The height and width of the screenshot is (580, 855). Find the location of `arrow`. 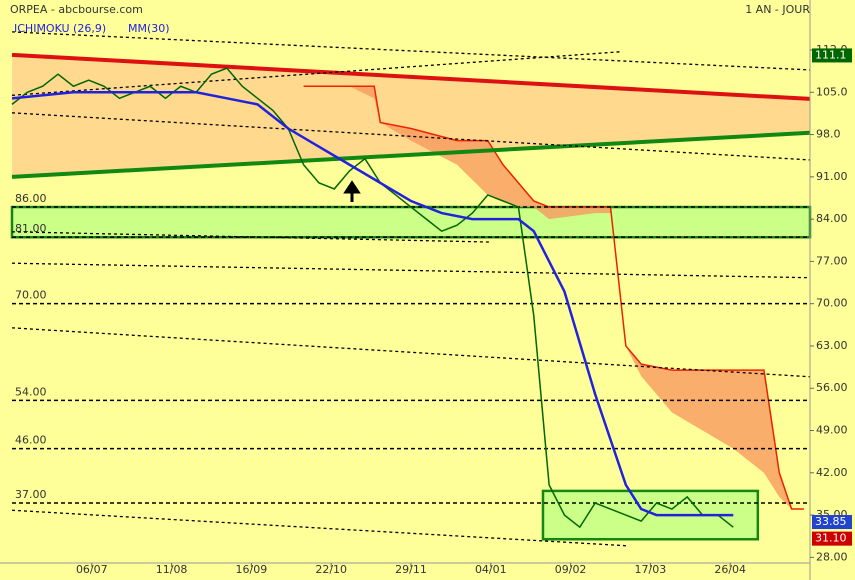

arrow is located at coordinates (352, 191).